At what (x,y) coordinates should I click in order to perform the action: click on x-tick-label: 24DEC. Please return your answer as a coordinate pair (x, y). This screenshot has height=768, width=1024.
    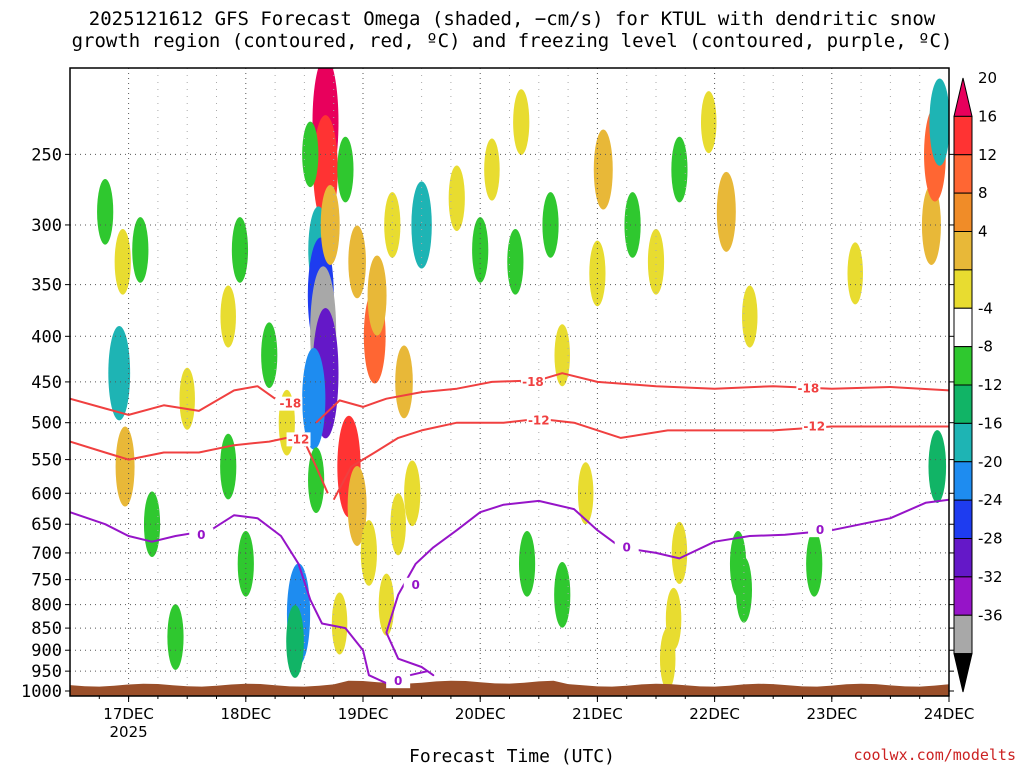
    Looking at the image, I should click on (949, 714).